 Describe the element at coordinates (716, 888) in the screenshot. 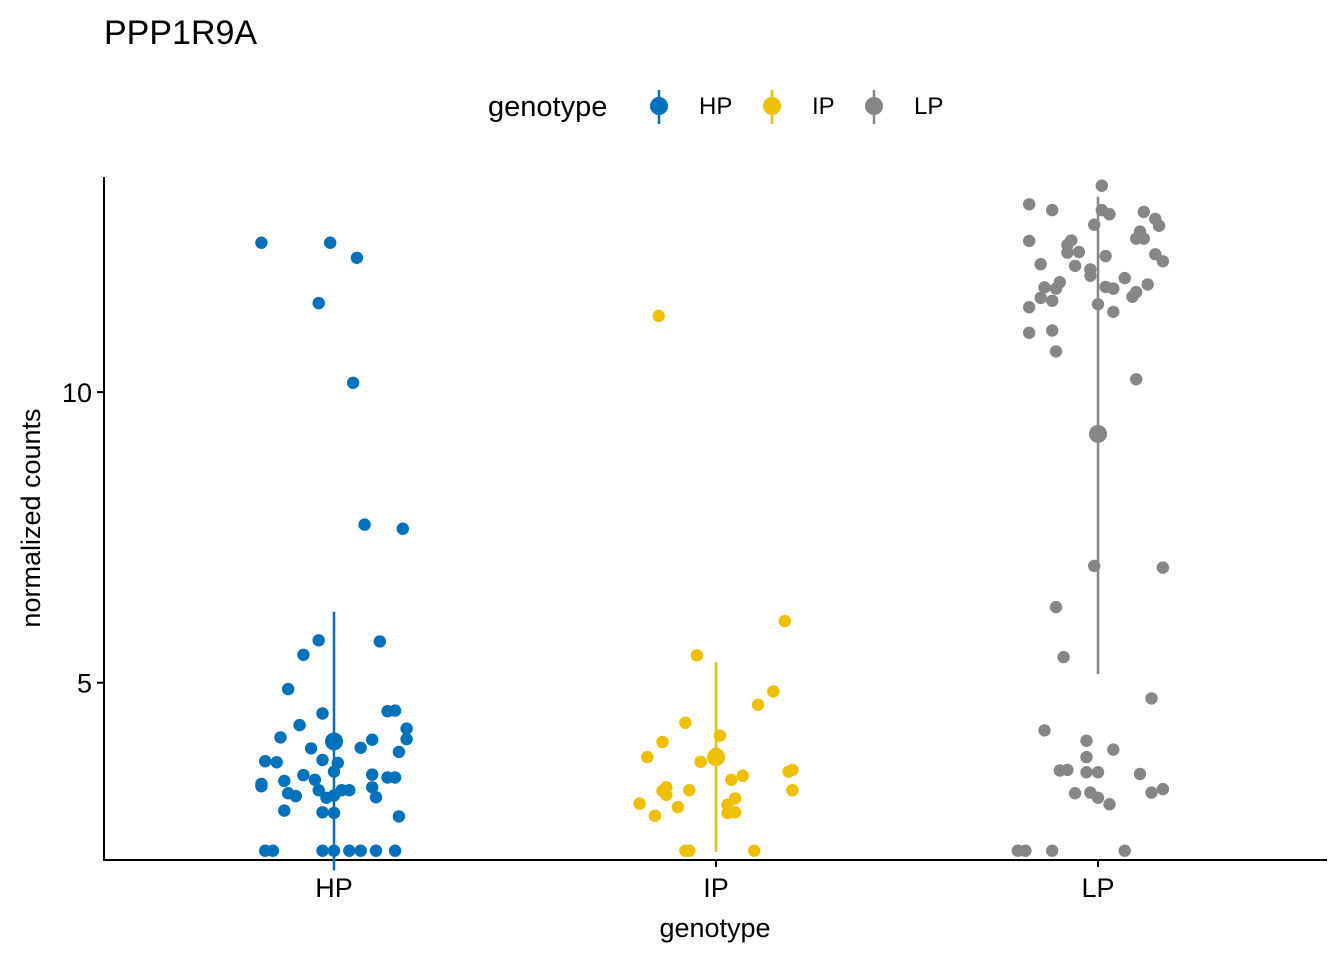

I see `x-tick-label: IP` at that location.